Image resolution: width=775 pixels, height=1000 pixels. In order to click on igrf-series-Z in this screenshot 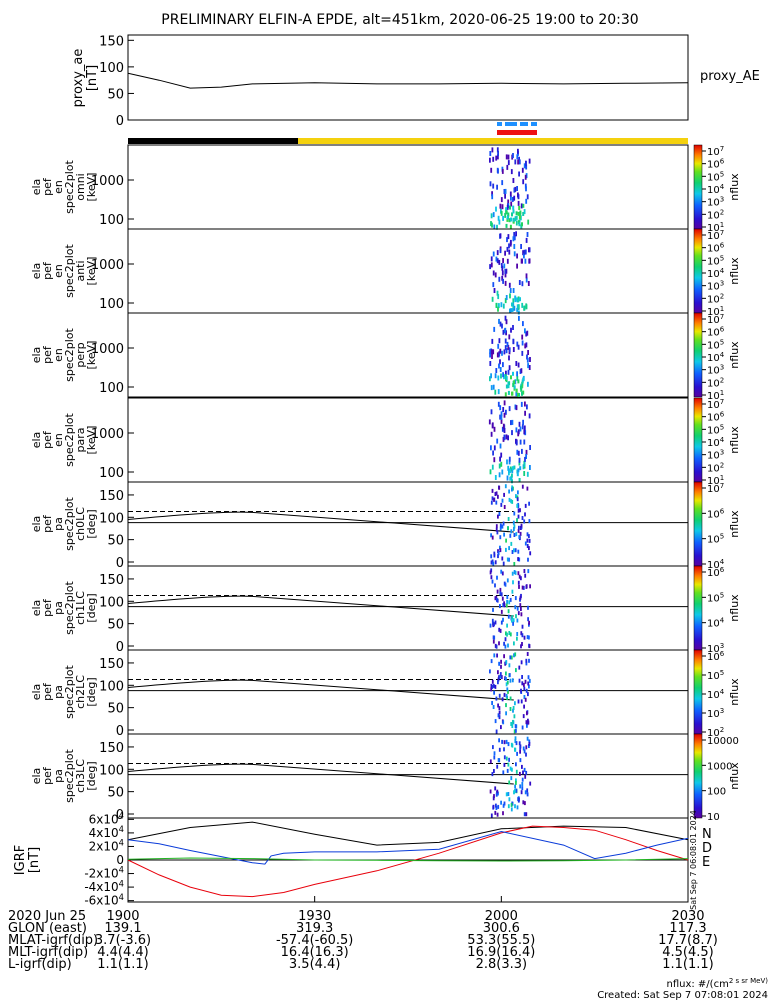, I will do `click(408, 859)`.